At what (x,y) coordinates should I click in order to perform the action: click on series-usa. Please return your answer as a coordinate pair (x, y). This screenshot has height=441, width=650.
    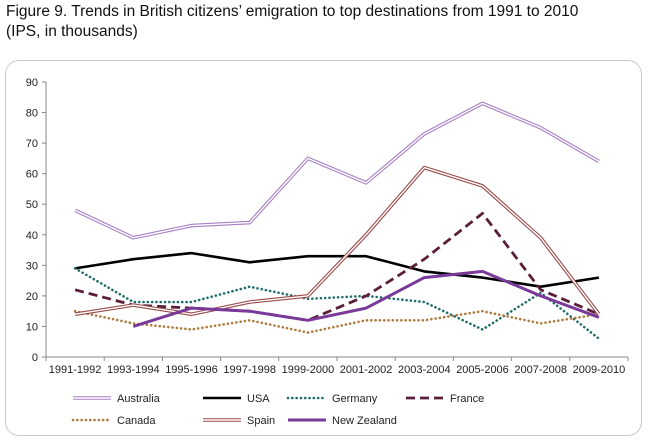
    Looking at the image, I should click on (337, 270).